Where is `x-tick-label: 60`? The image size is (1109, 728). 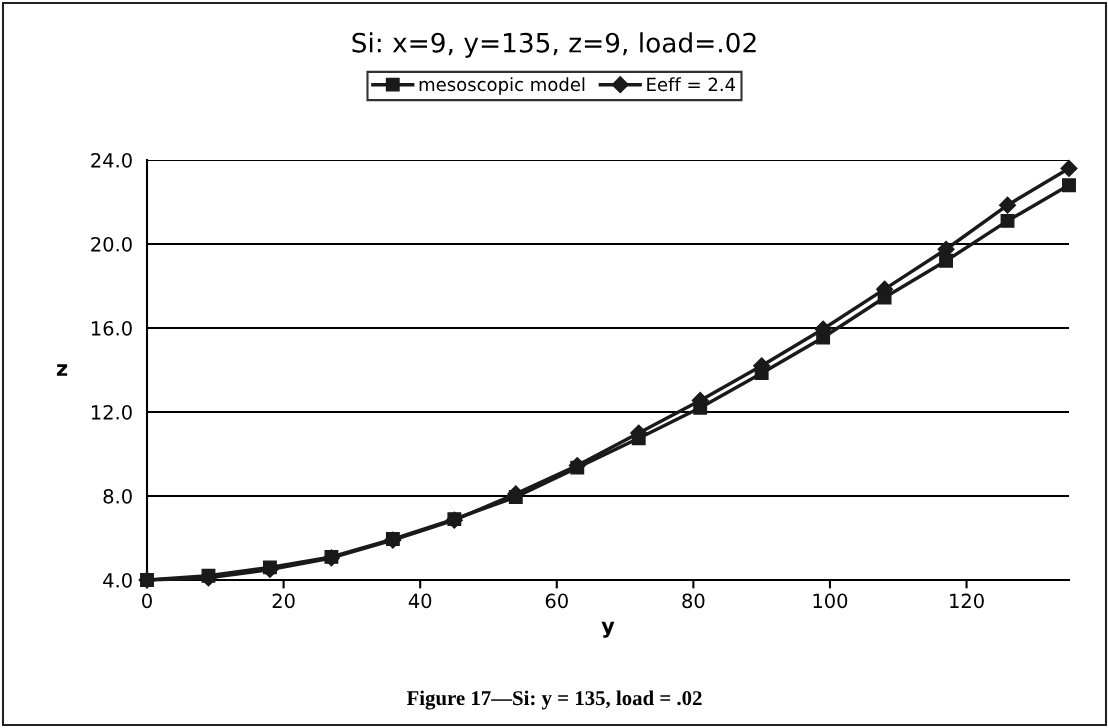 x-tick-label: 60 is located at coordinates (556, 601).